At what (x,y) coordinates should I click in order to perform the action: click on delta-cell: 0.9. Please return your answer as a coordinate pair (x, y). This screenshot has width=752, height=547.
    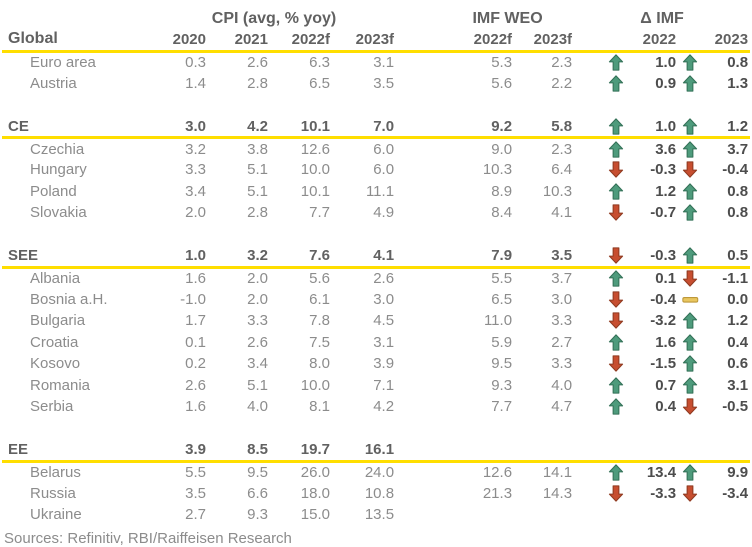
    Looking at the image, I should click on (626, 84).